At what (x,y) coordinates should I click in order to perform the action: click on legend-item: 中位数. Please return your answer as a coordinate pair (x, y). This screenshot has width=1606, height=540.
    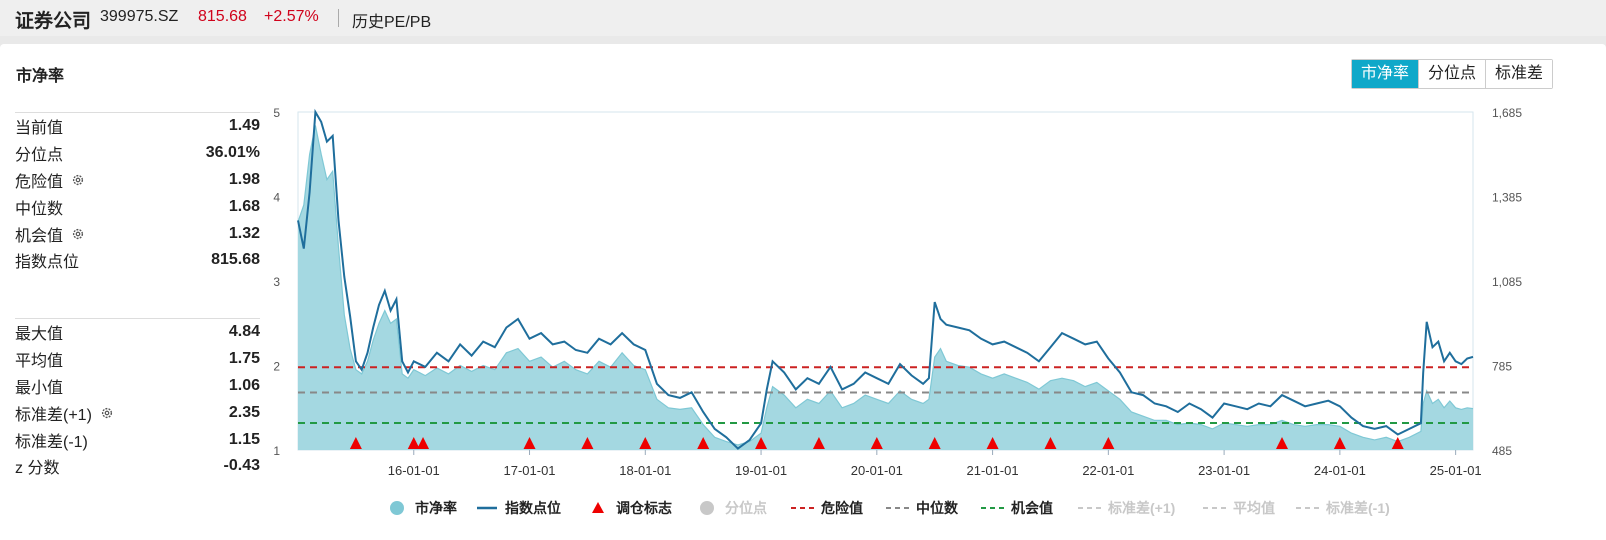
    Looking at the image, I should click on (922, 508).